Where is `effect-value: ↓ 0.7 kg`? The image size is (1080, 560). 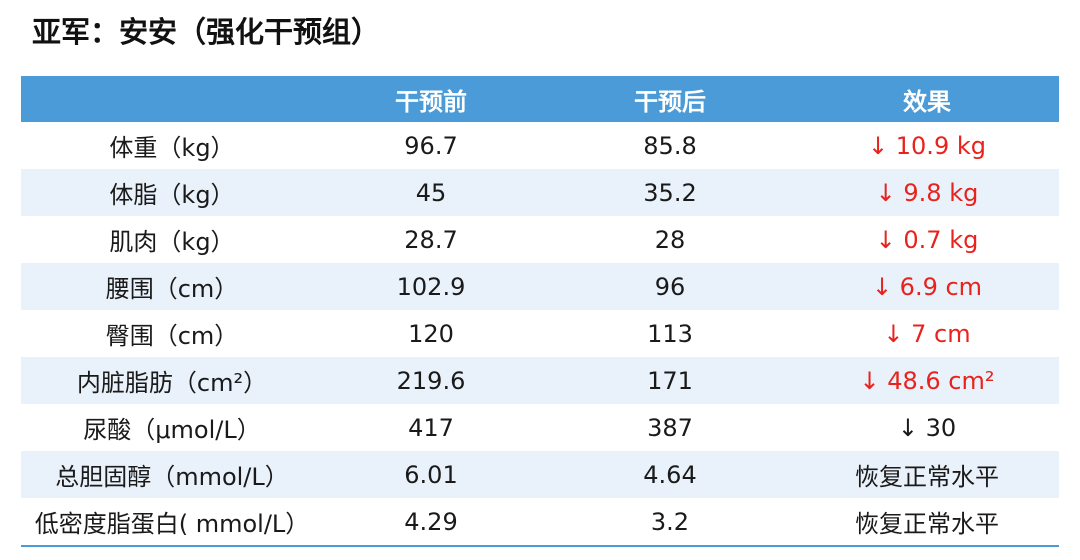 effect-value: ↓ 0.7 kg is located at coordinates (927, 239).